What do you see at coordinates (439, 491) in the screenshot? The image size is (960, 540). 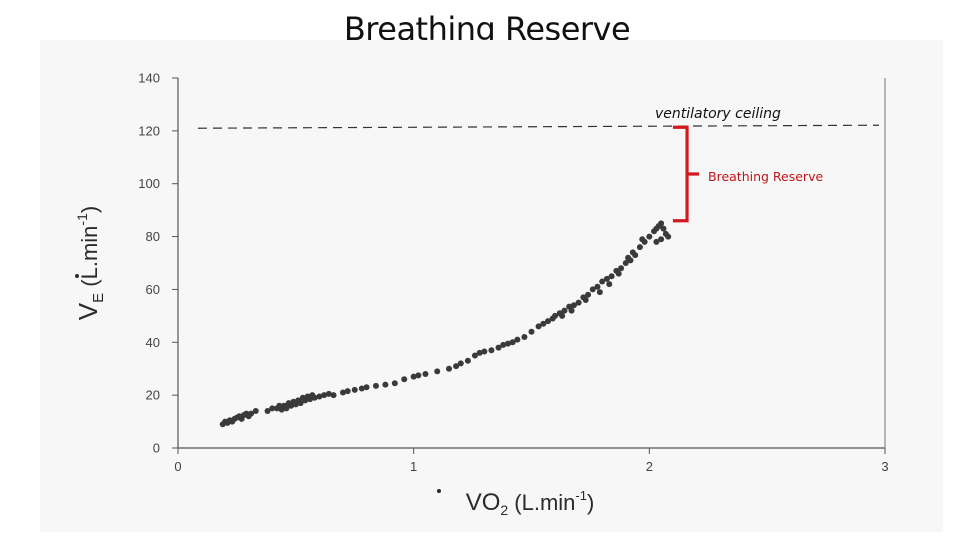 I see `x-label-dot` at bounding box center [439, 491].